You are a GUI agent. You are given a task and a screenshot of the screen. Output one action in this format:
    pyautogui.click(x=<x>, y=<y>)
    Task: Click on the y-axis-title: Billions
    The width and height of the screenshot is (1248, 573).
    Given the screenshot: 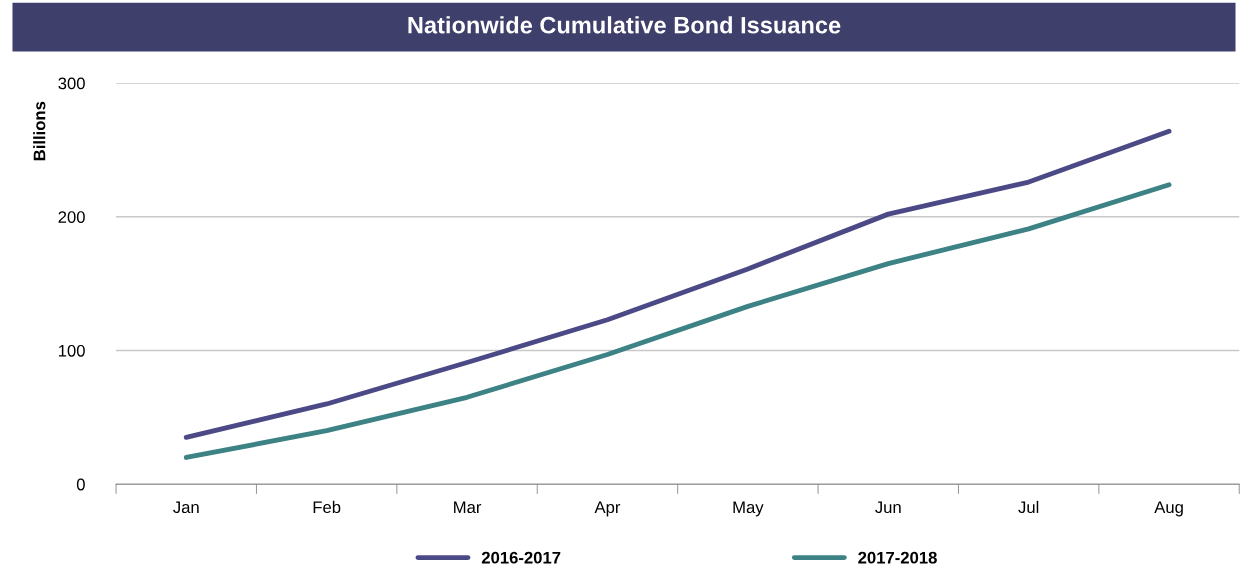 What is the action you would take?
    pyautogui.click(x=39, y=131)
    